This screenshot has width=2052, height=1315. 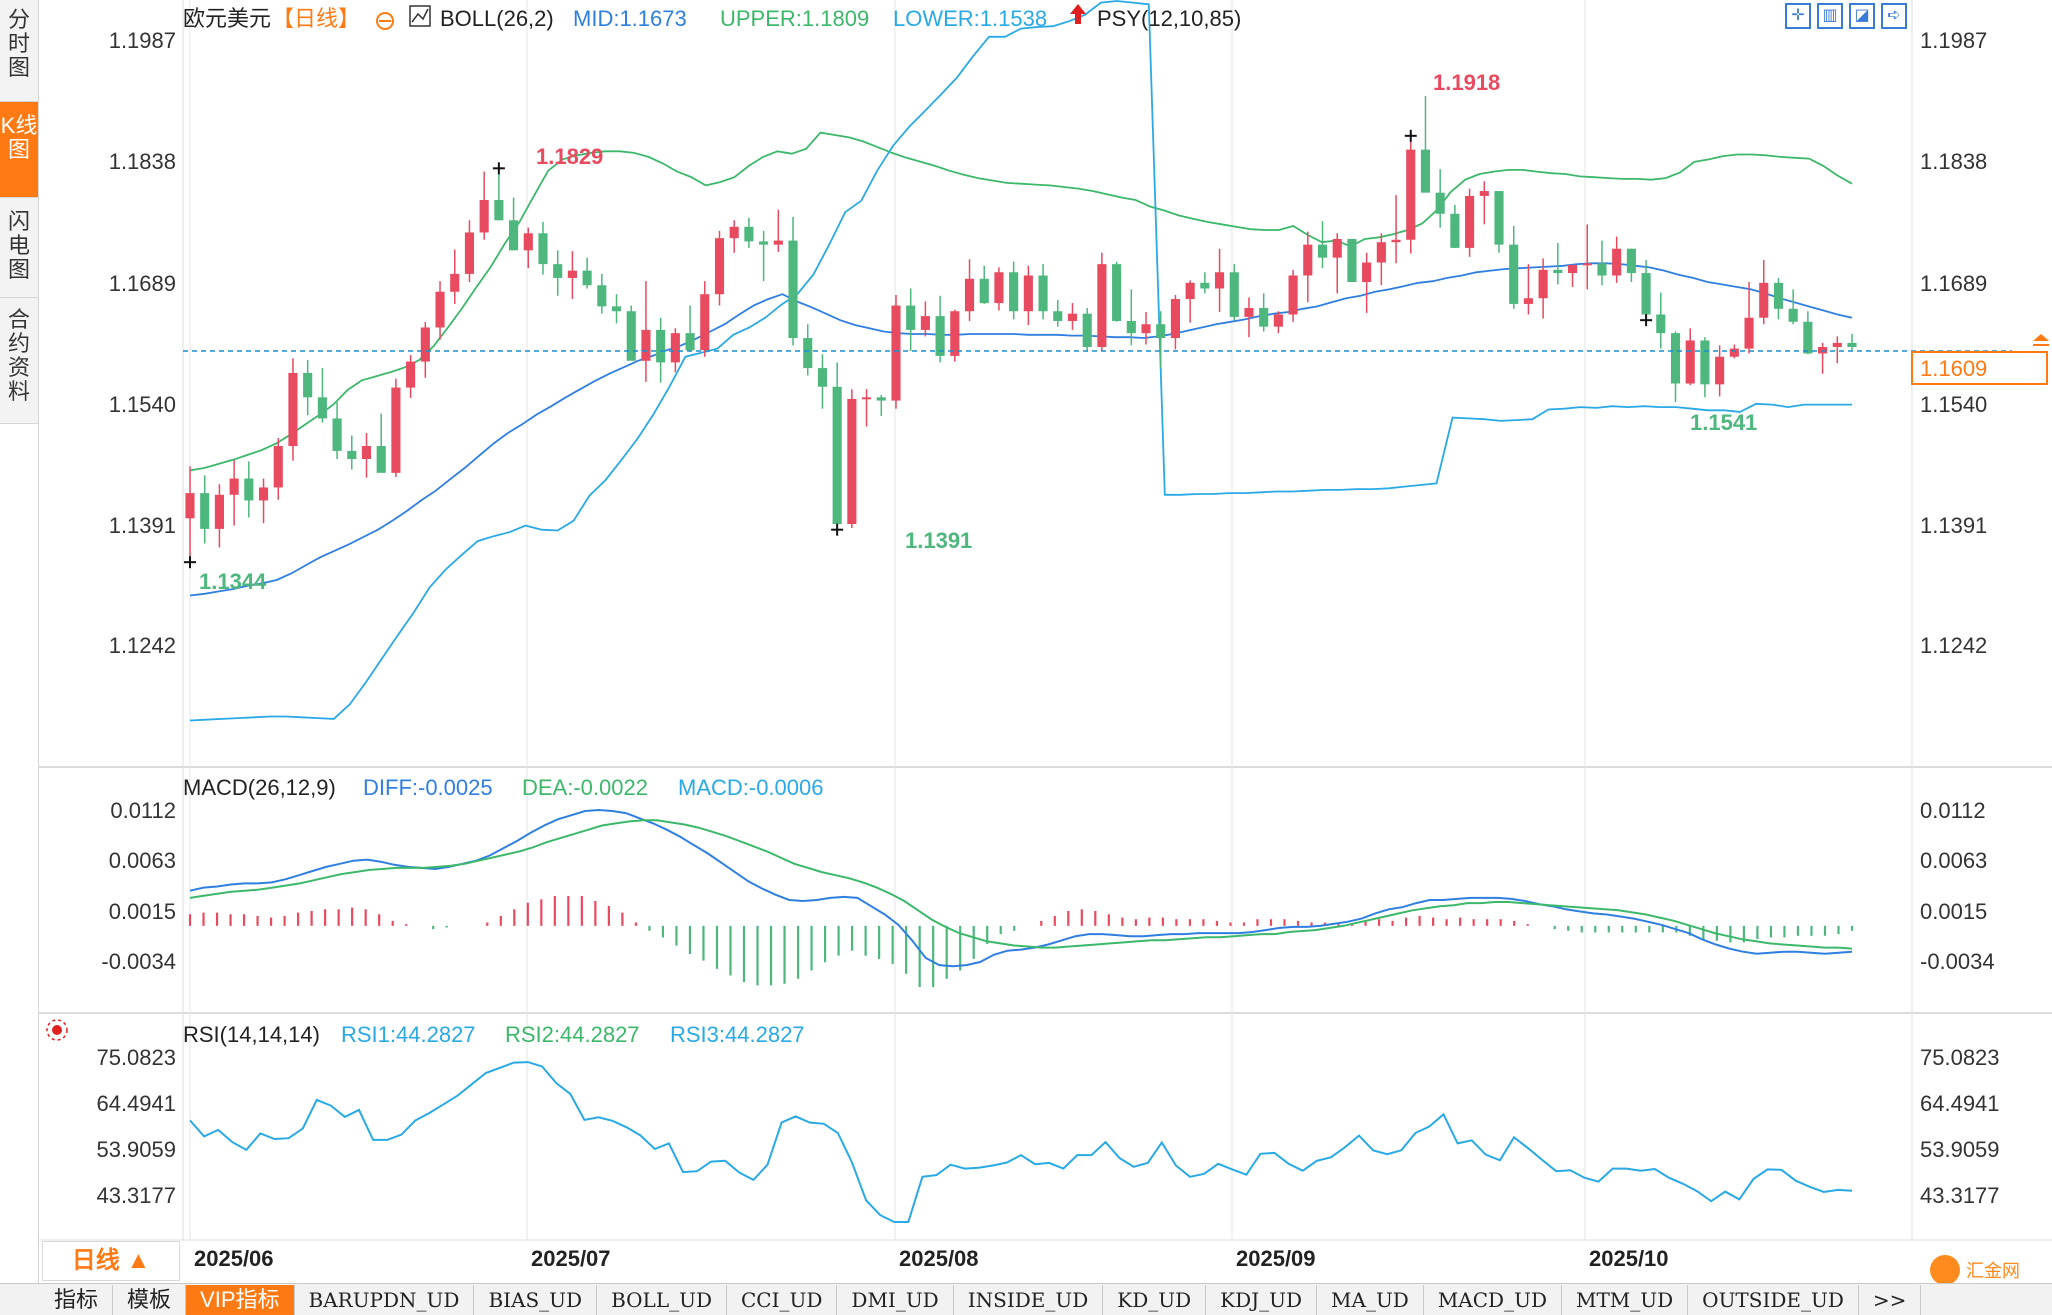 What do you see at coordinates (385, 21) in the screenshot?
I see `settings-icon` at bounding box center [385, 21].